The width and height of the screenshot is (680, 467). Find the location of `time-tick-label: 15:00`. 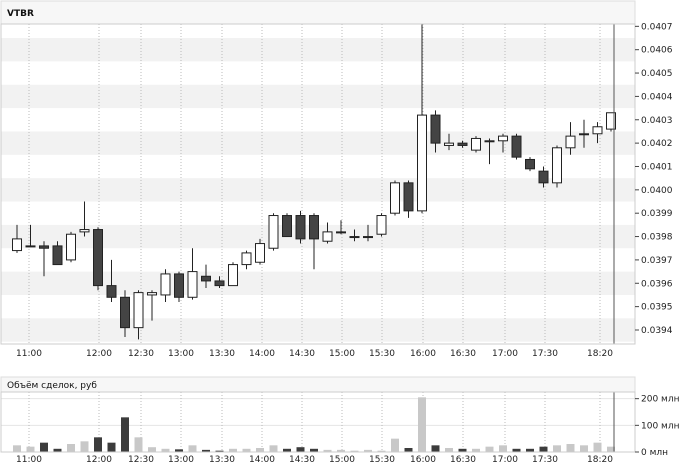

time-tick-label: 15:00 is located at coordinates (342, 354).